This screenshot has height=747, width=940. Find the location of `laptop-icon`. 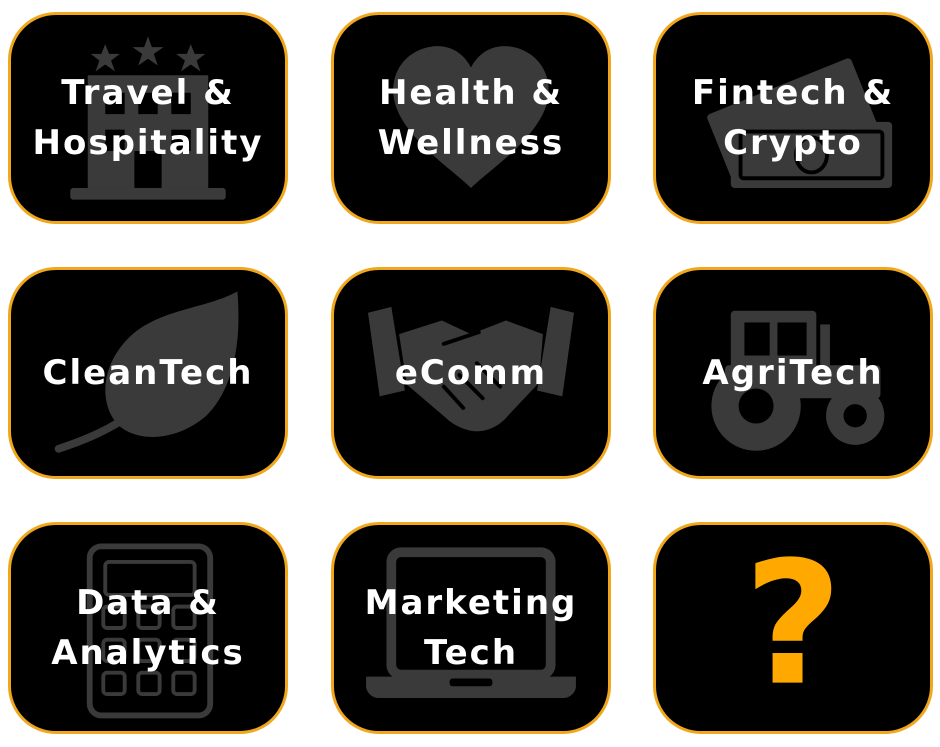

laptop-icon is located at coordinates (471, 622).